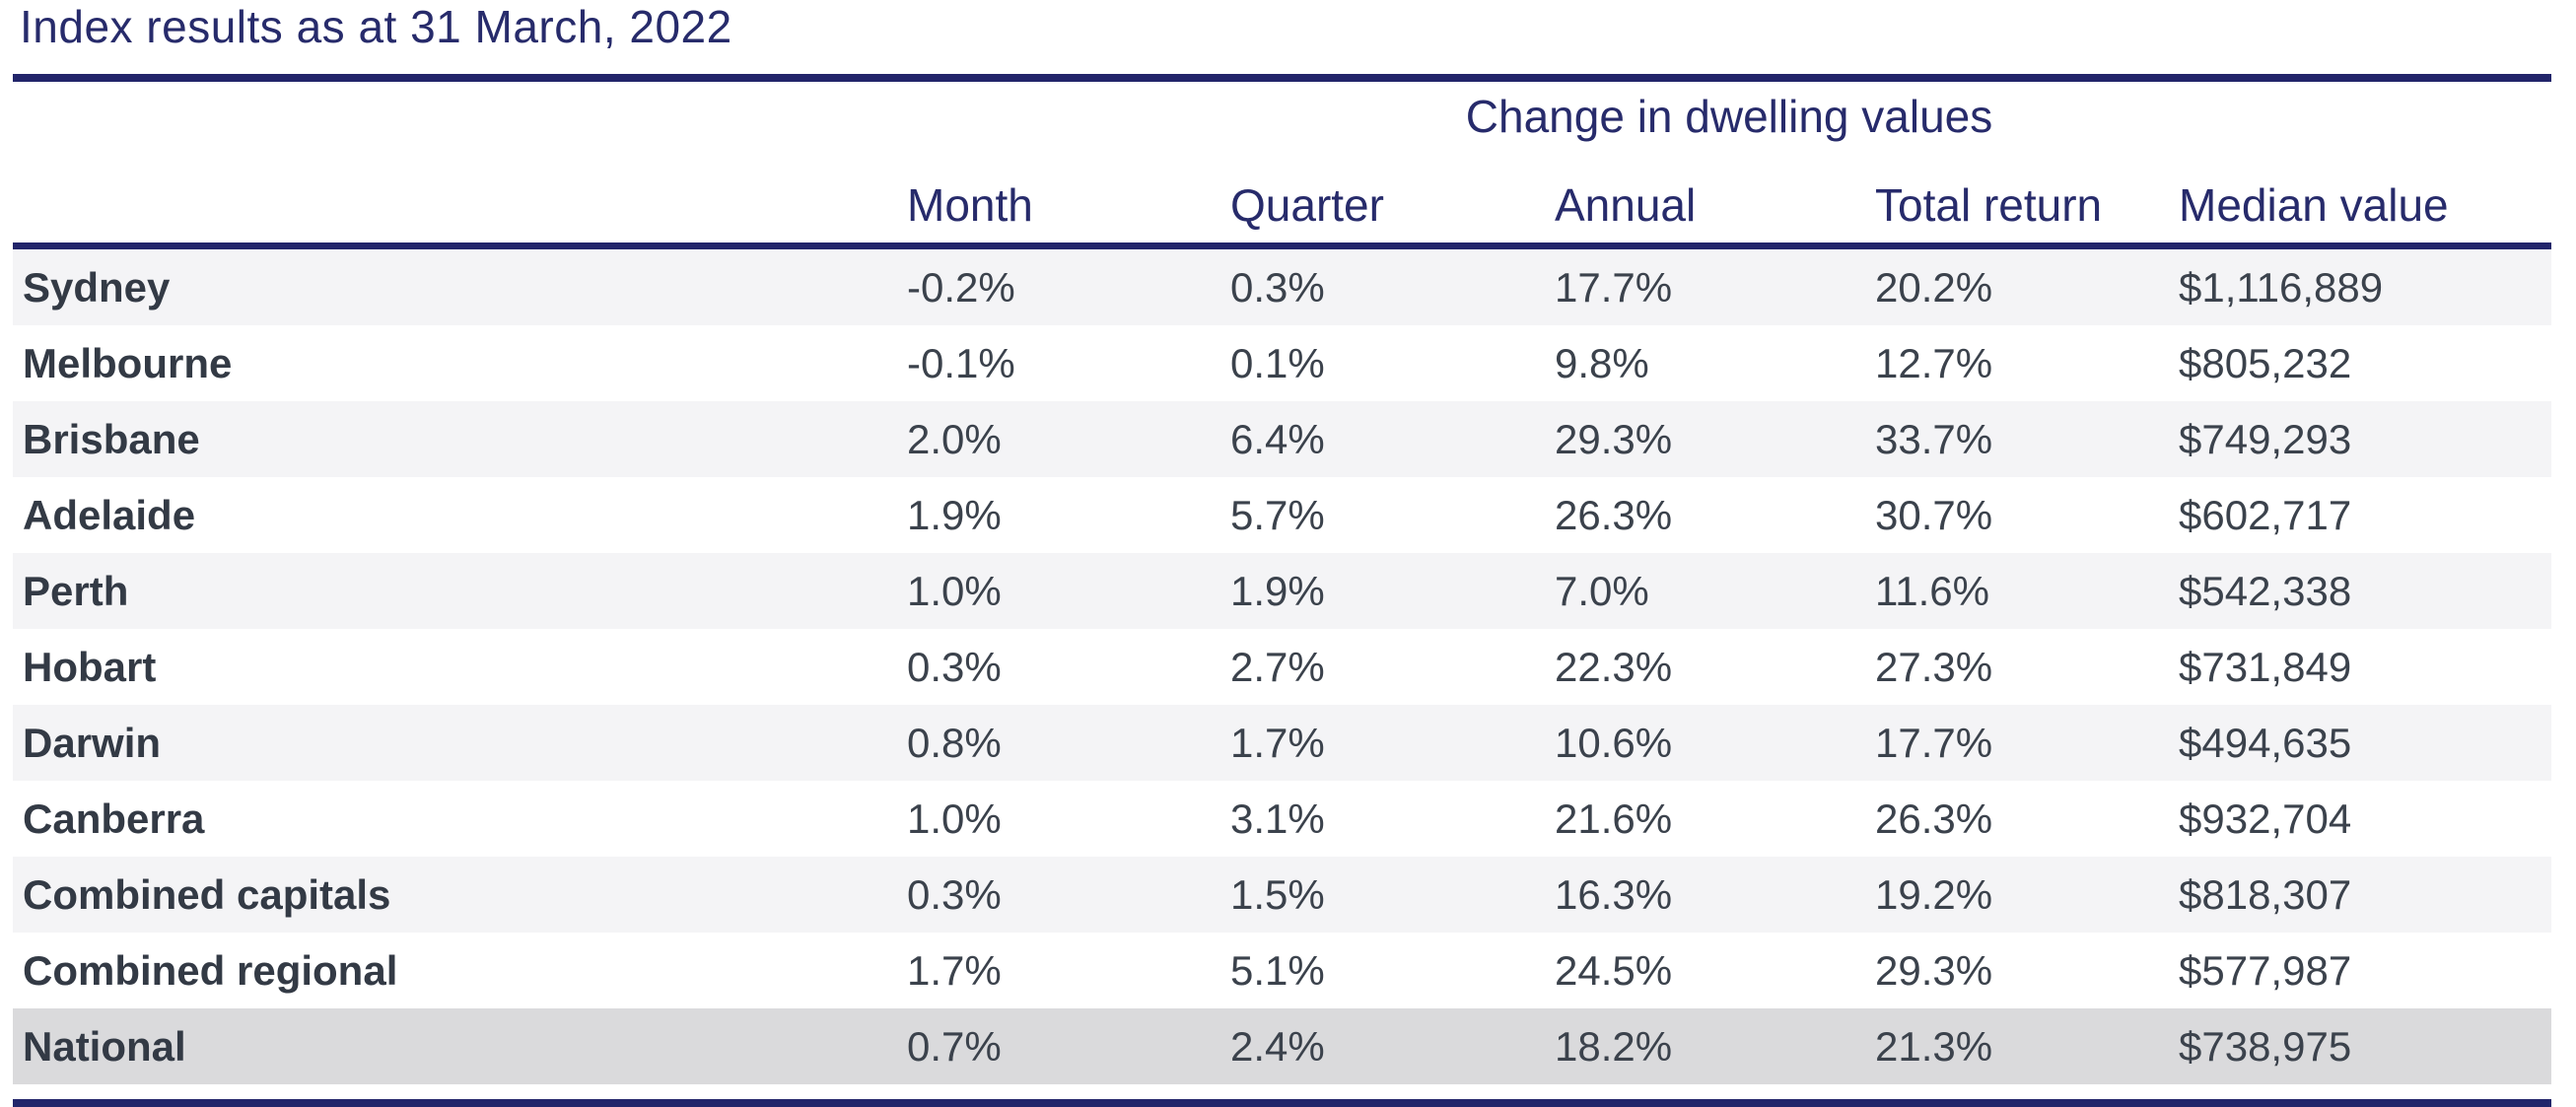 The image size is (2576, 1107). What do you see at coordinates (1989, 205) in the screenshot?
I see `column-header-total-return: Total return` at bounding box center [1989, 205].